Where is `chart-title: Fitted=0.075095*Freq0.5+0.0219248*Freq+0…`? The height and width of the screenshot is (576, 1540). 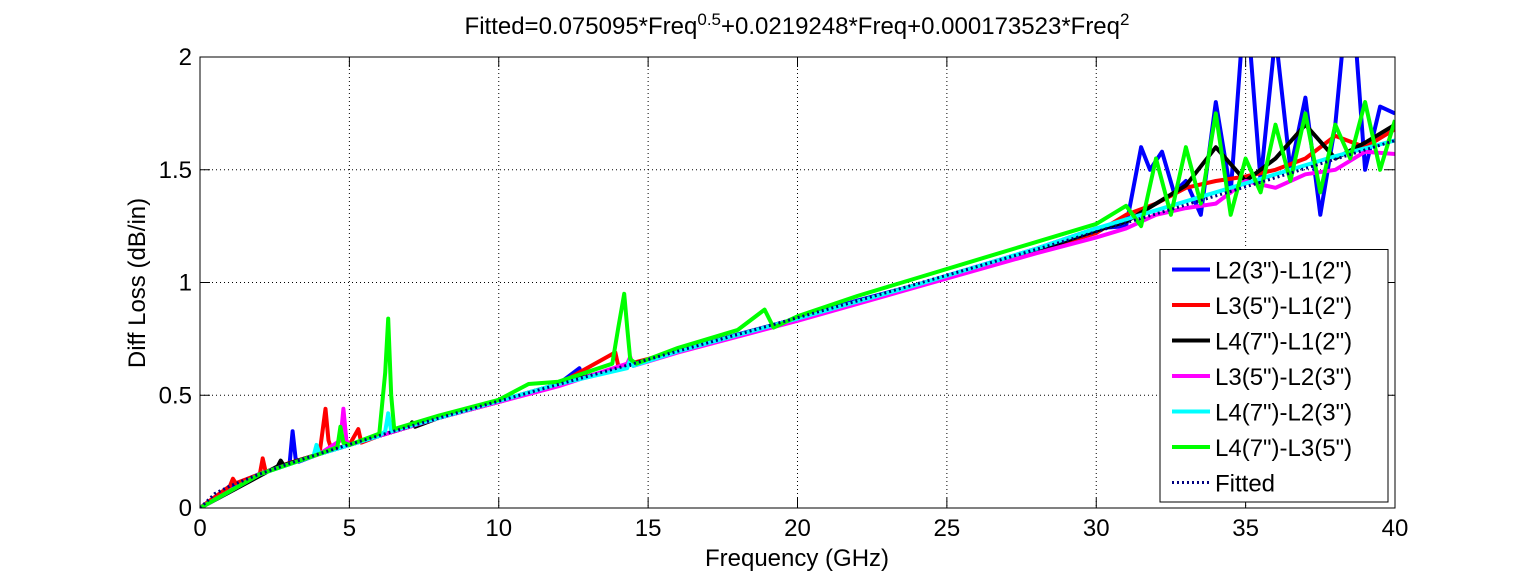
chart-title: Fitted=0.075095*Freq0.5+0.0219248*Freq+0… is located at coordinates (797, 25).